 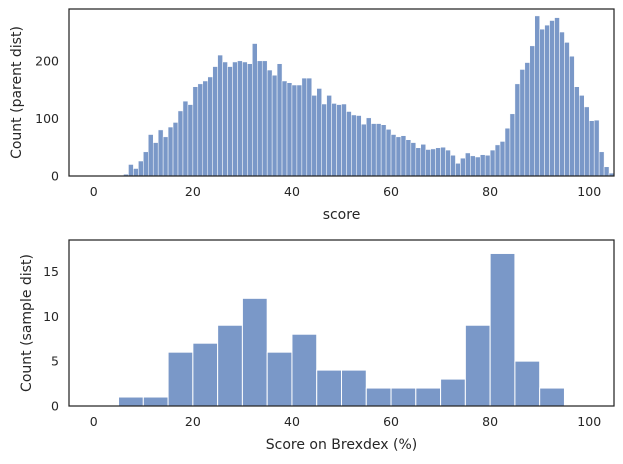 What do you see at coordinates (490, 191) in the screenshot?
I see `parent-x-tick-label: 80` at bounding box center [490, 191].